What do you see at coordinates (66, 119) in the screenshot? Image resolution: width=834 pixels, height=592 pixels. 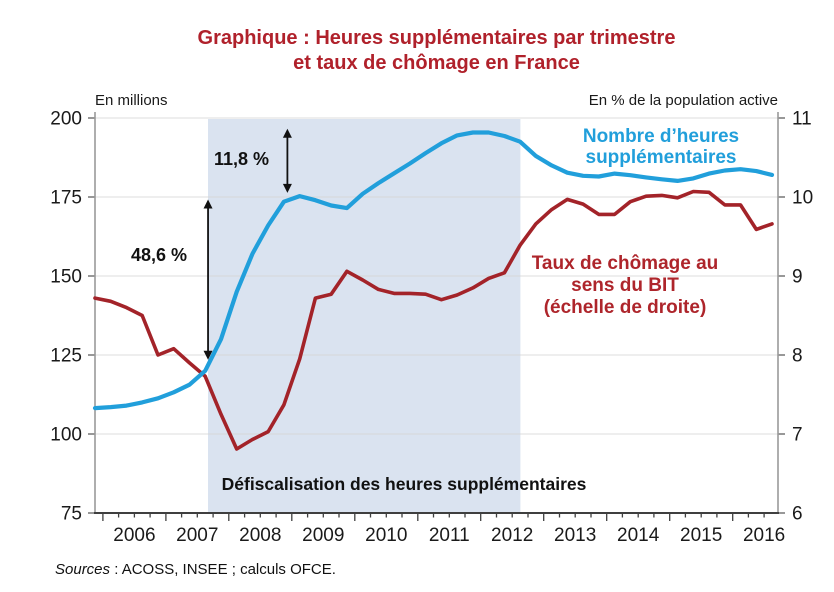 I see `left-axis-tick-label: 200` at bounding box center [66, 119].